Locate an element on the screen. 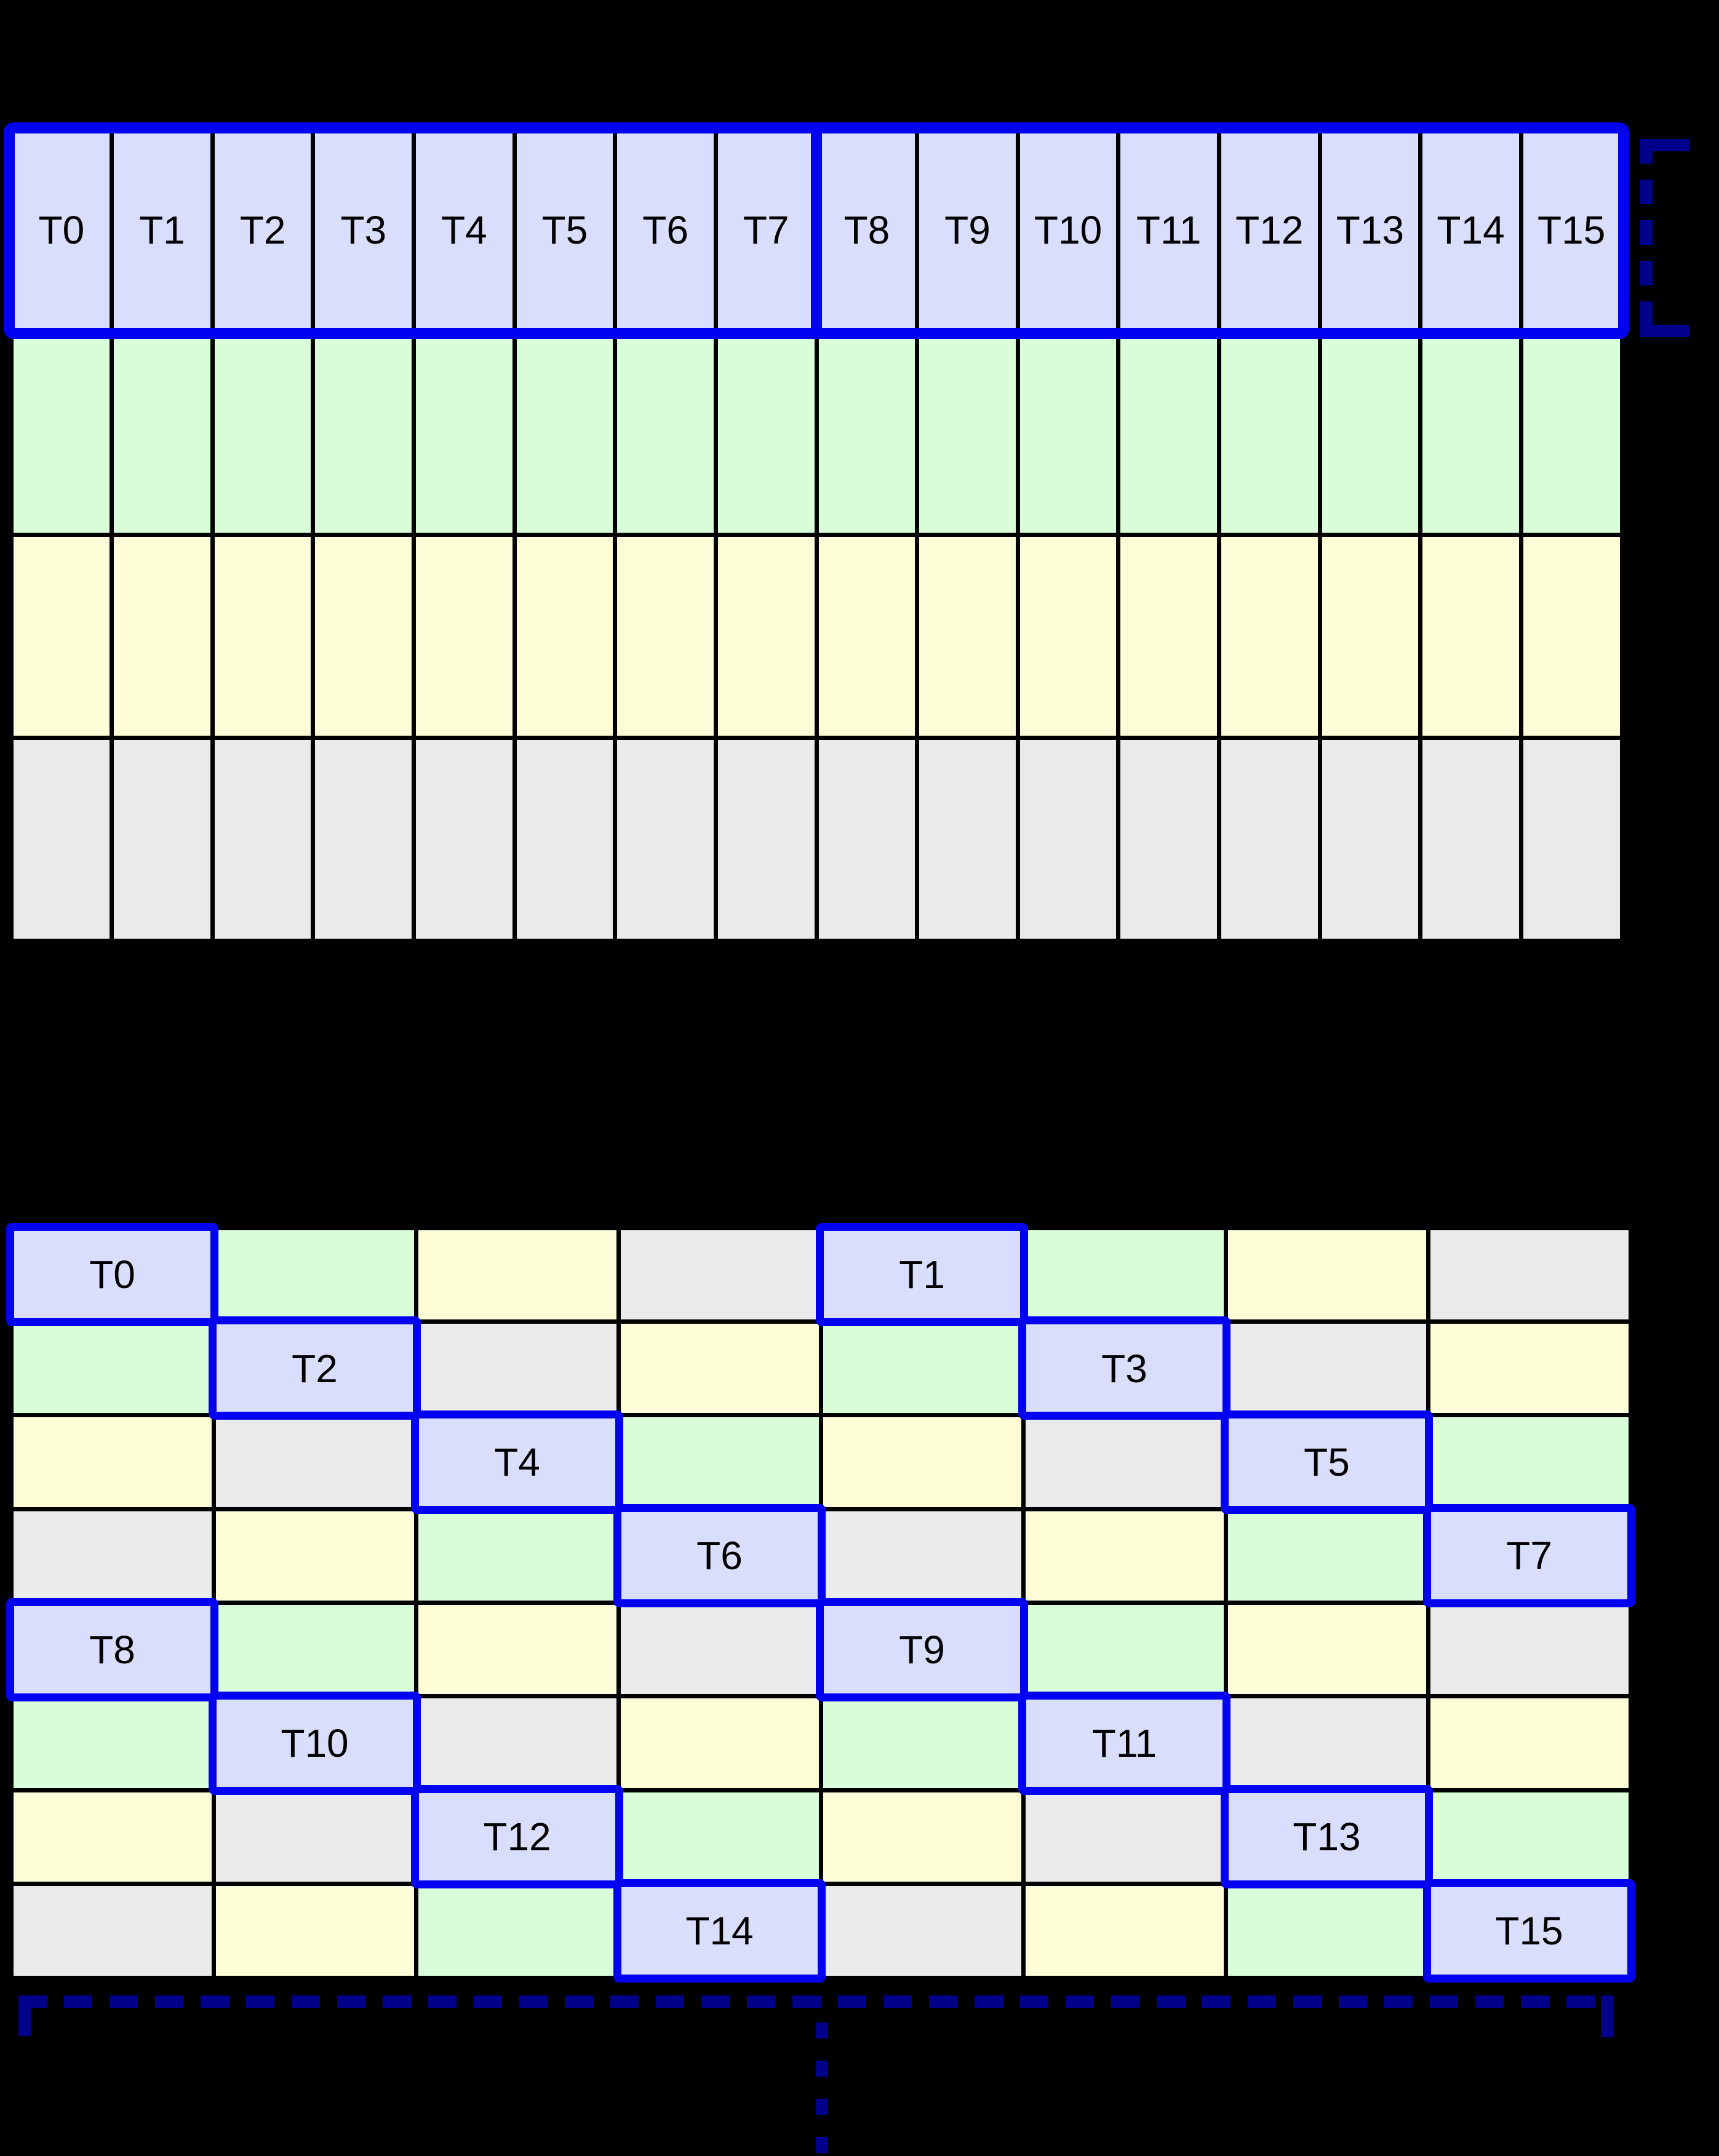 The width and height of the screenshot is (1719, 2156). coalesced-grid-thread-cell: T6 is located at coordinates (666, 230).